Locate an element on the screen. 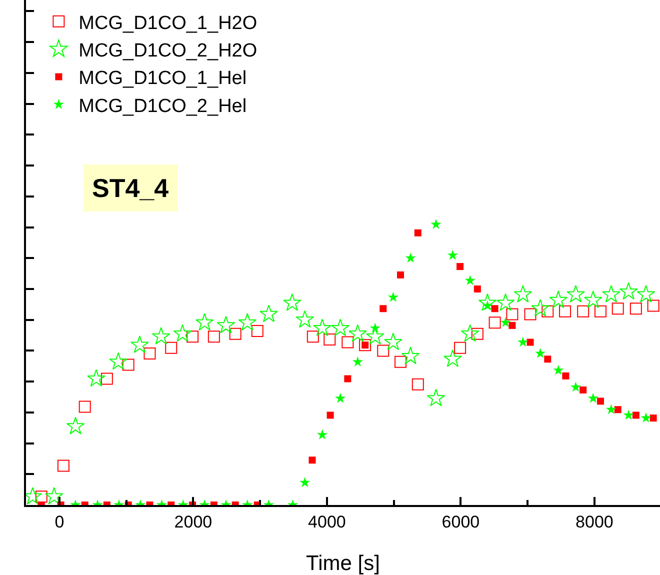 The image size is (660, 575). x-tick-label: 8000 is located at coordinates (595, 522).